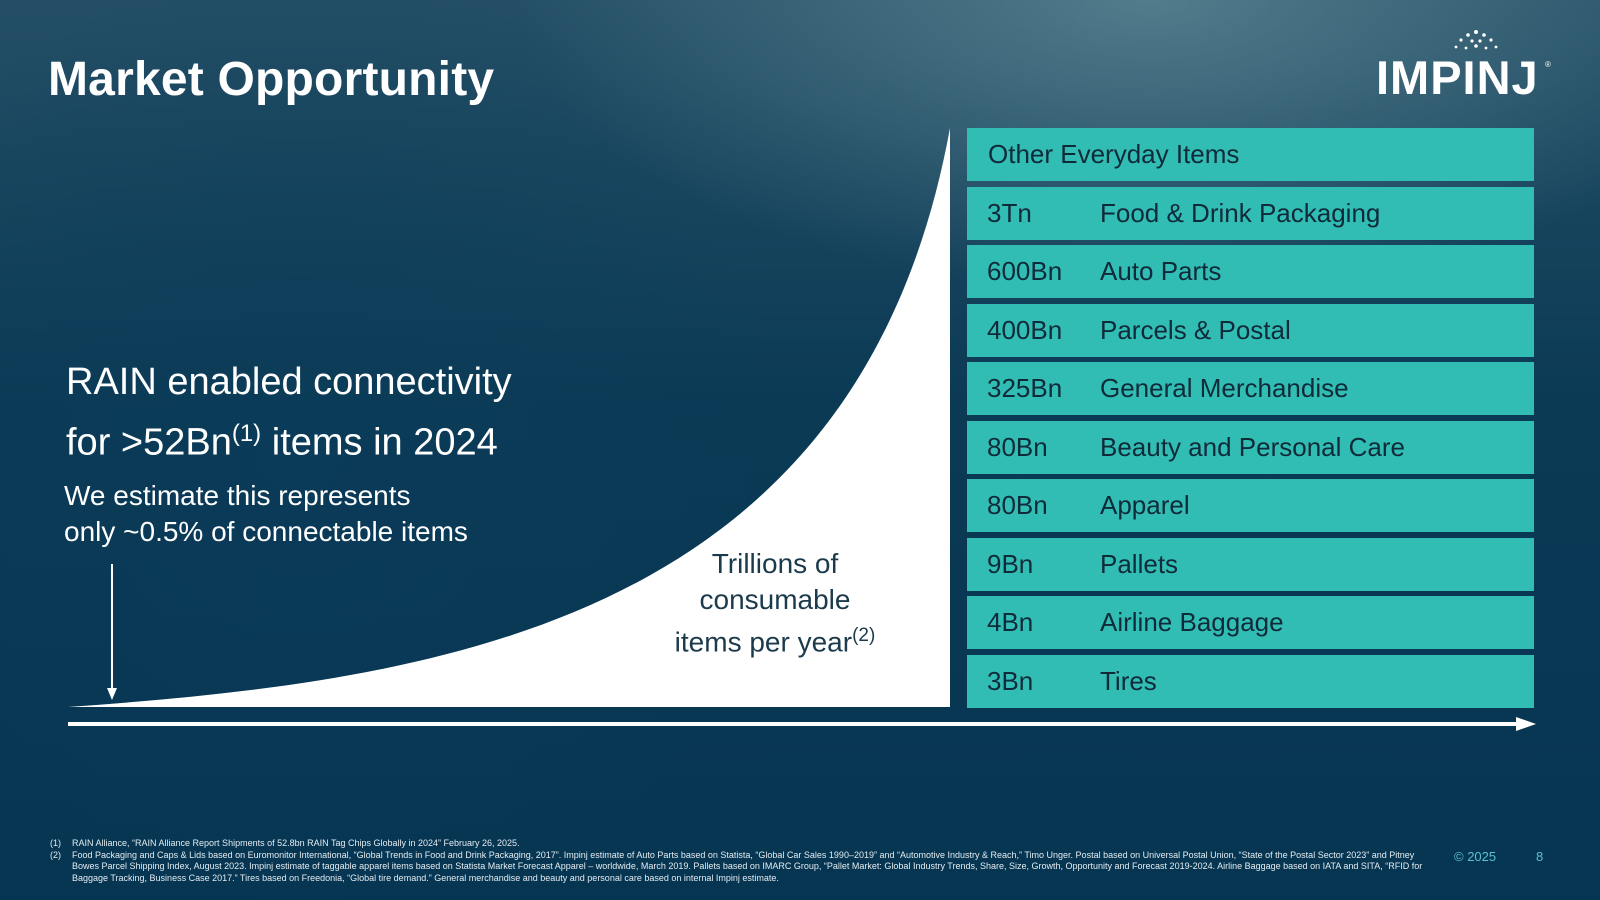 Image resolution: width=1600 pixels, height=900 pixels. Describe the element at coordinates (271, 79) in the screenshot. I see `page-title: Market Opportunity` at that location.